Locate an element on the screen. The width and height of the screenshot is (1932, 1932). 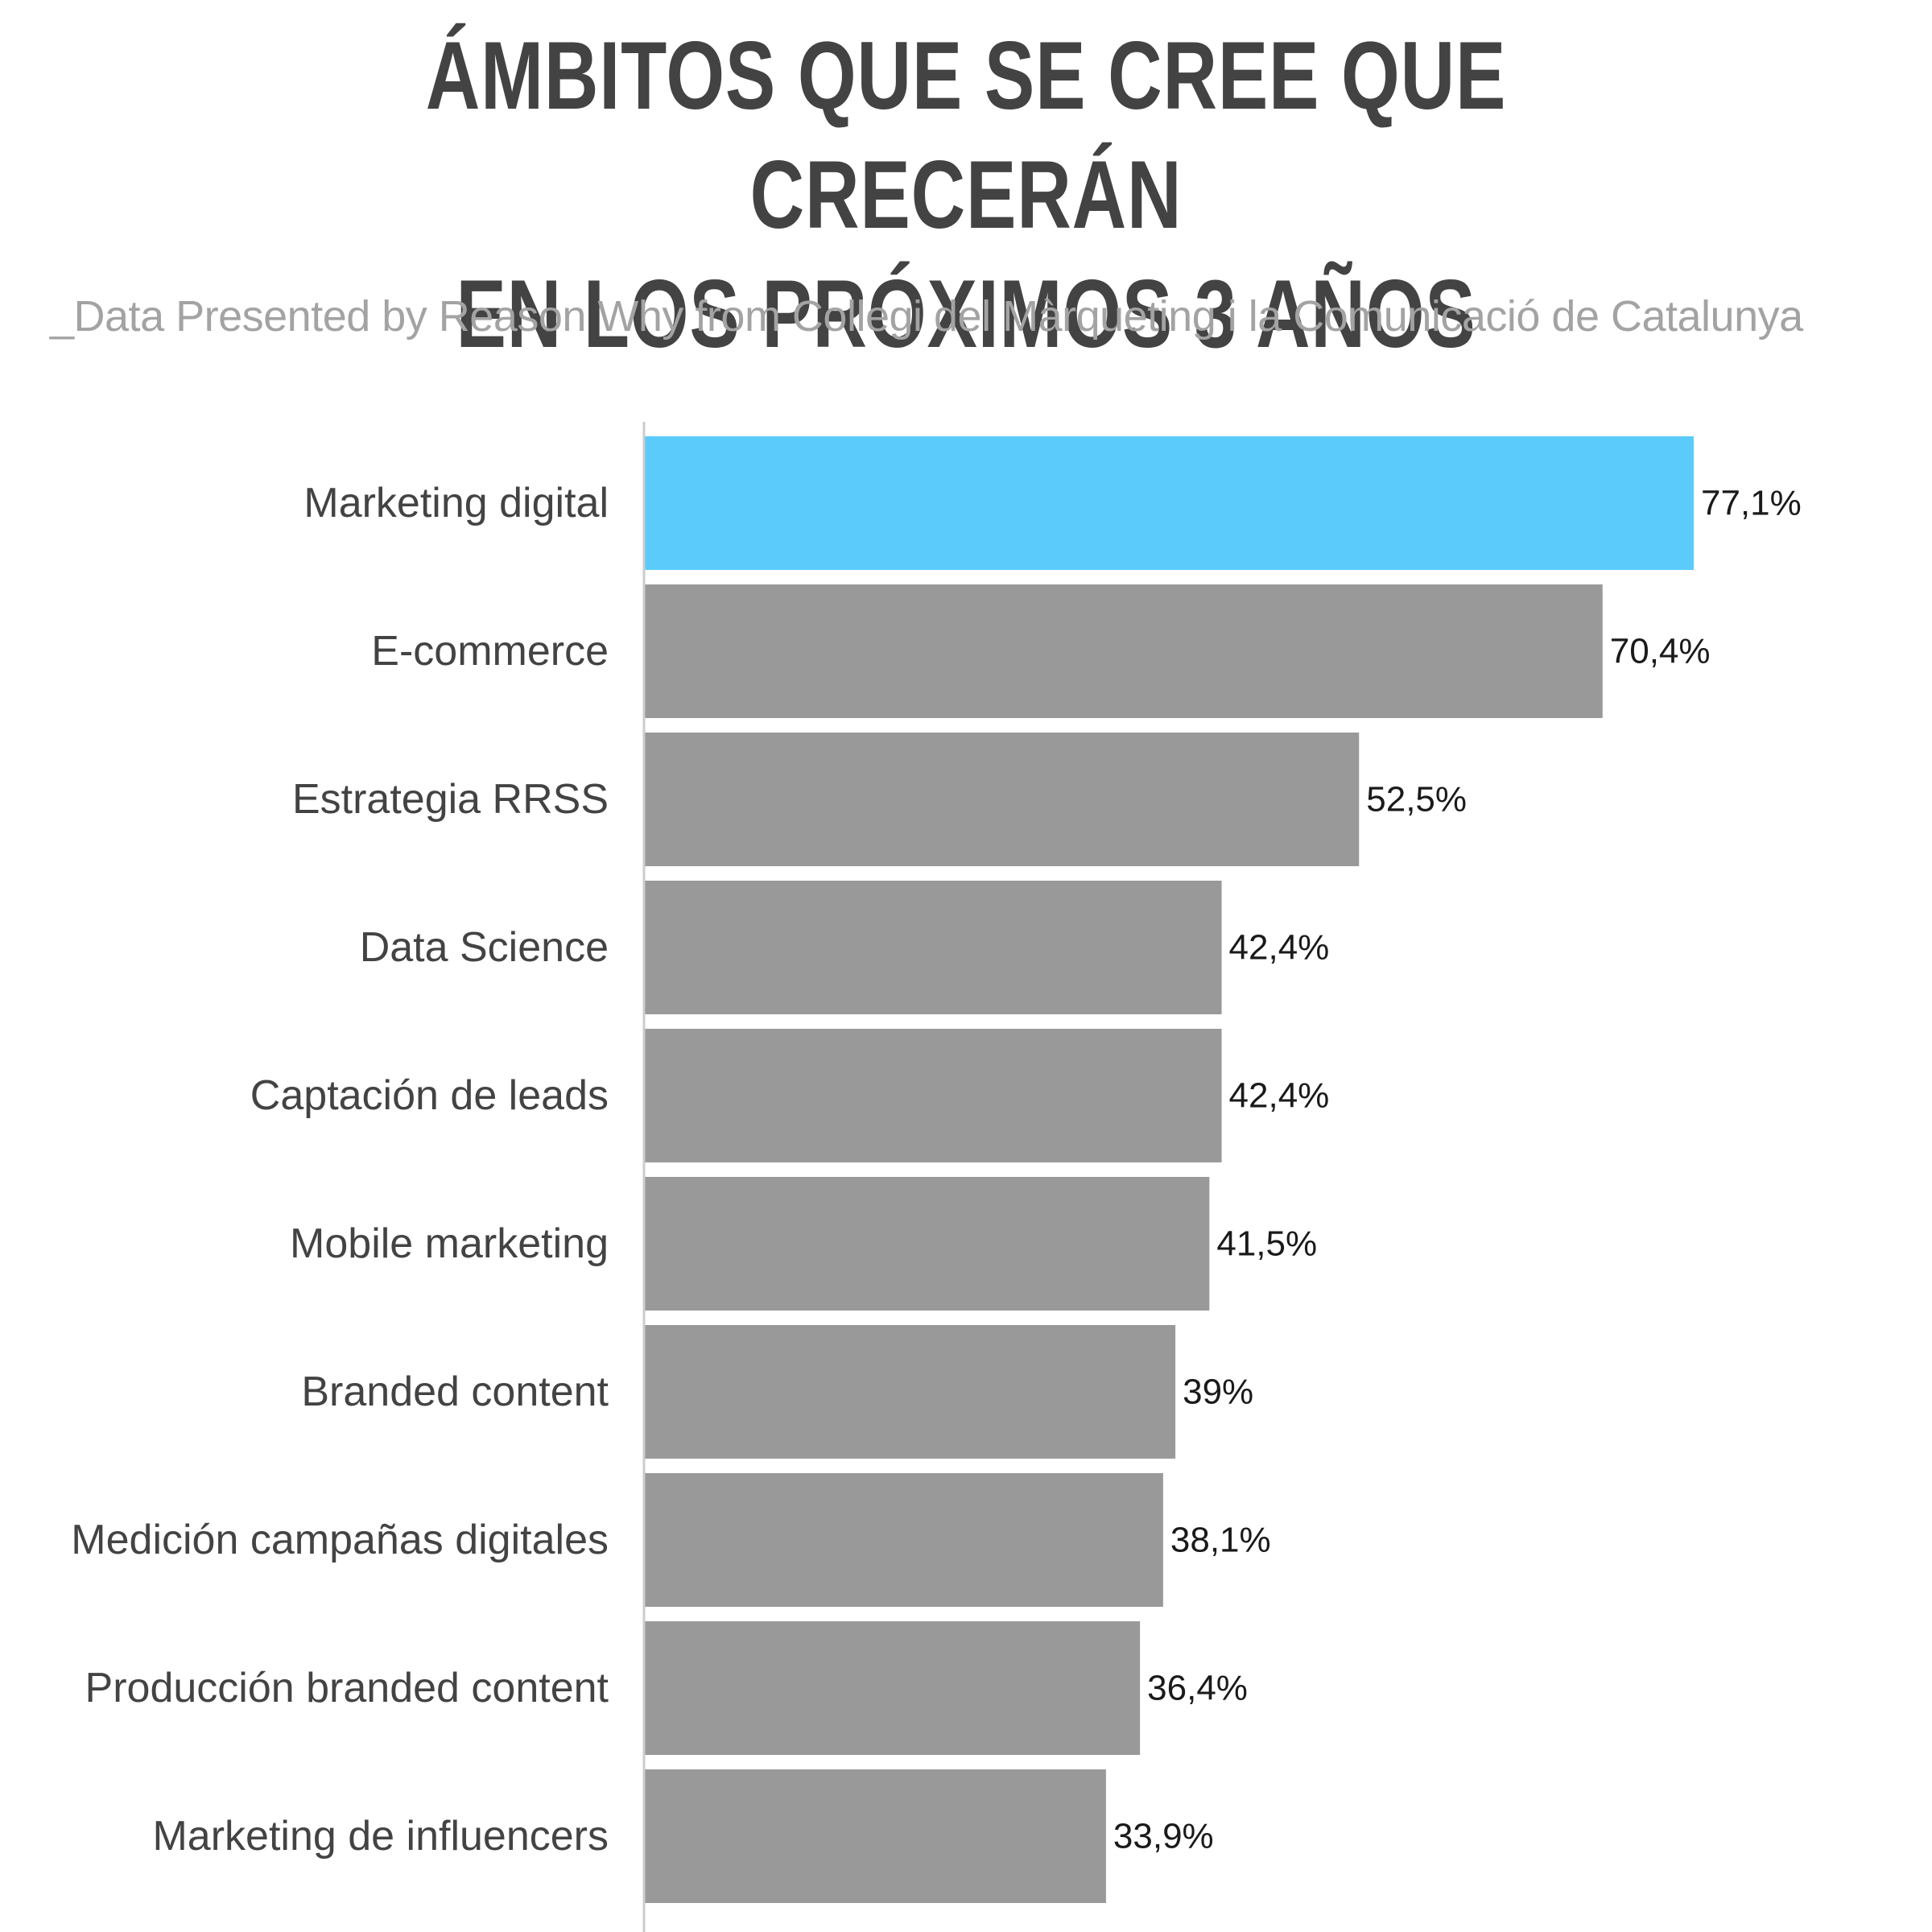
chart-title-line-1: ÁMBITOS QUE SE CREE QUE CRECERÁN is located at coordinates (966, 135).